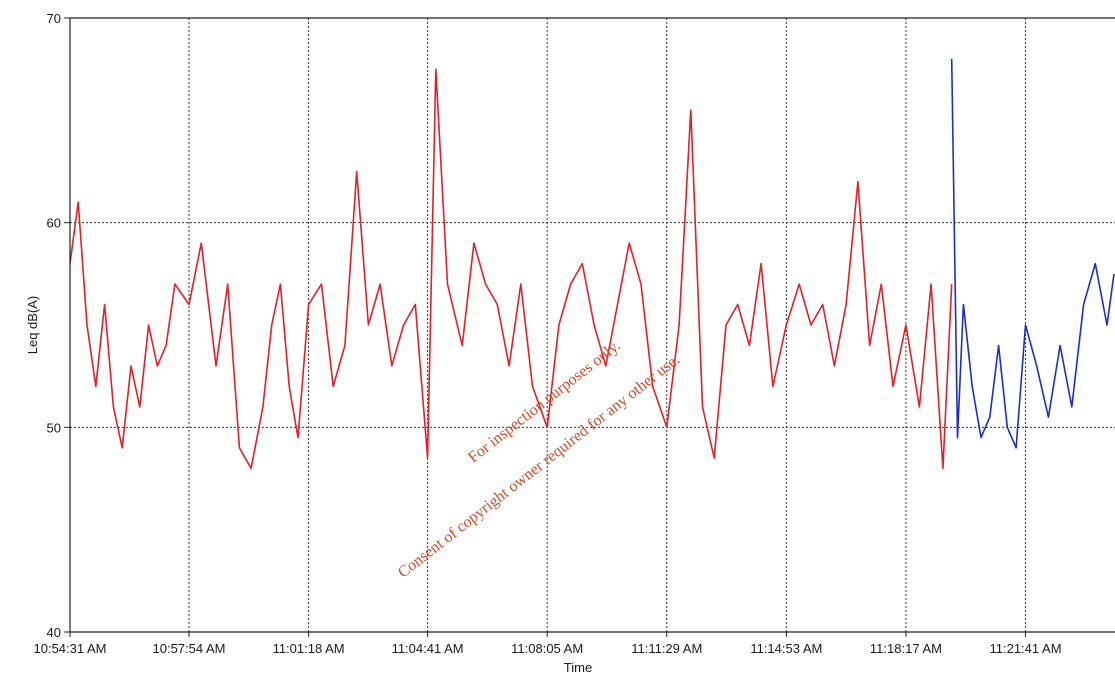  I want to click on y-tick-label: 50, so click(54, 427).